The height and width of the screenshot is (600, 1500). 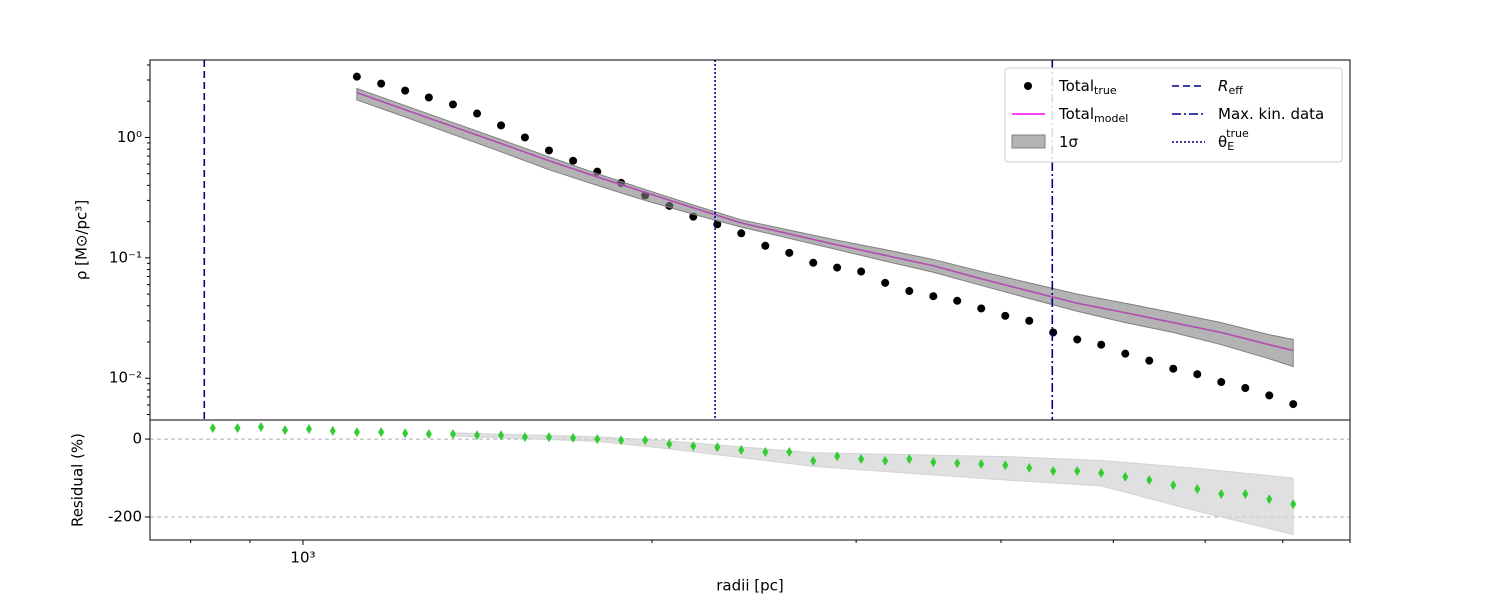 What do you see at coordinates (125, 517) in the screenshot?
I see `y-tick-label: -200` at bounding box center [125, 517].